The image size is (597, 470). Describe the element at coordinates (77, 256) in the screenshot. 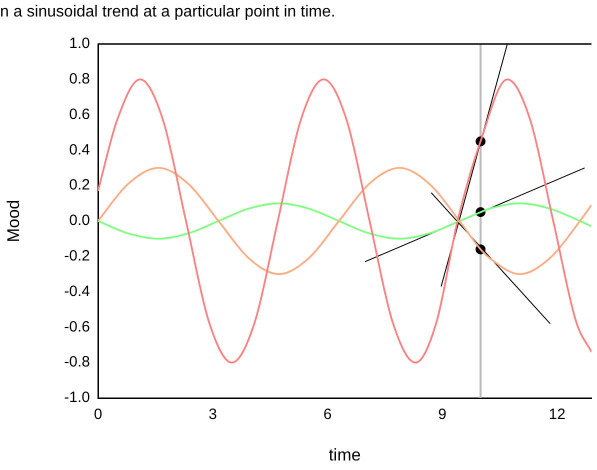

I see `y-tick-label: -0.2` at that location.